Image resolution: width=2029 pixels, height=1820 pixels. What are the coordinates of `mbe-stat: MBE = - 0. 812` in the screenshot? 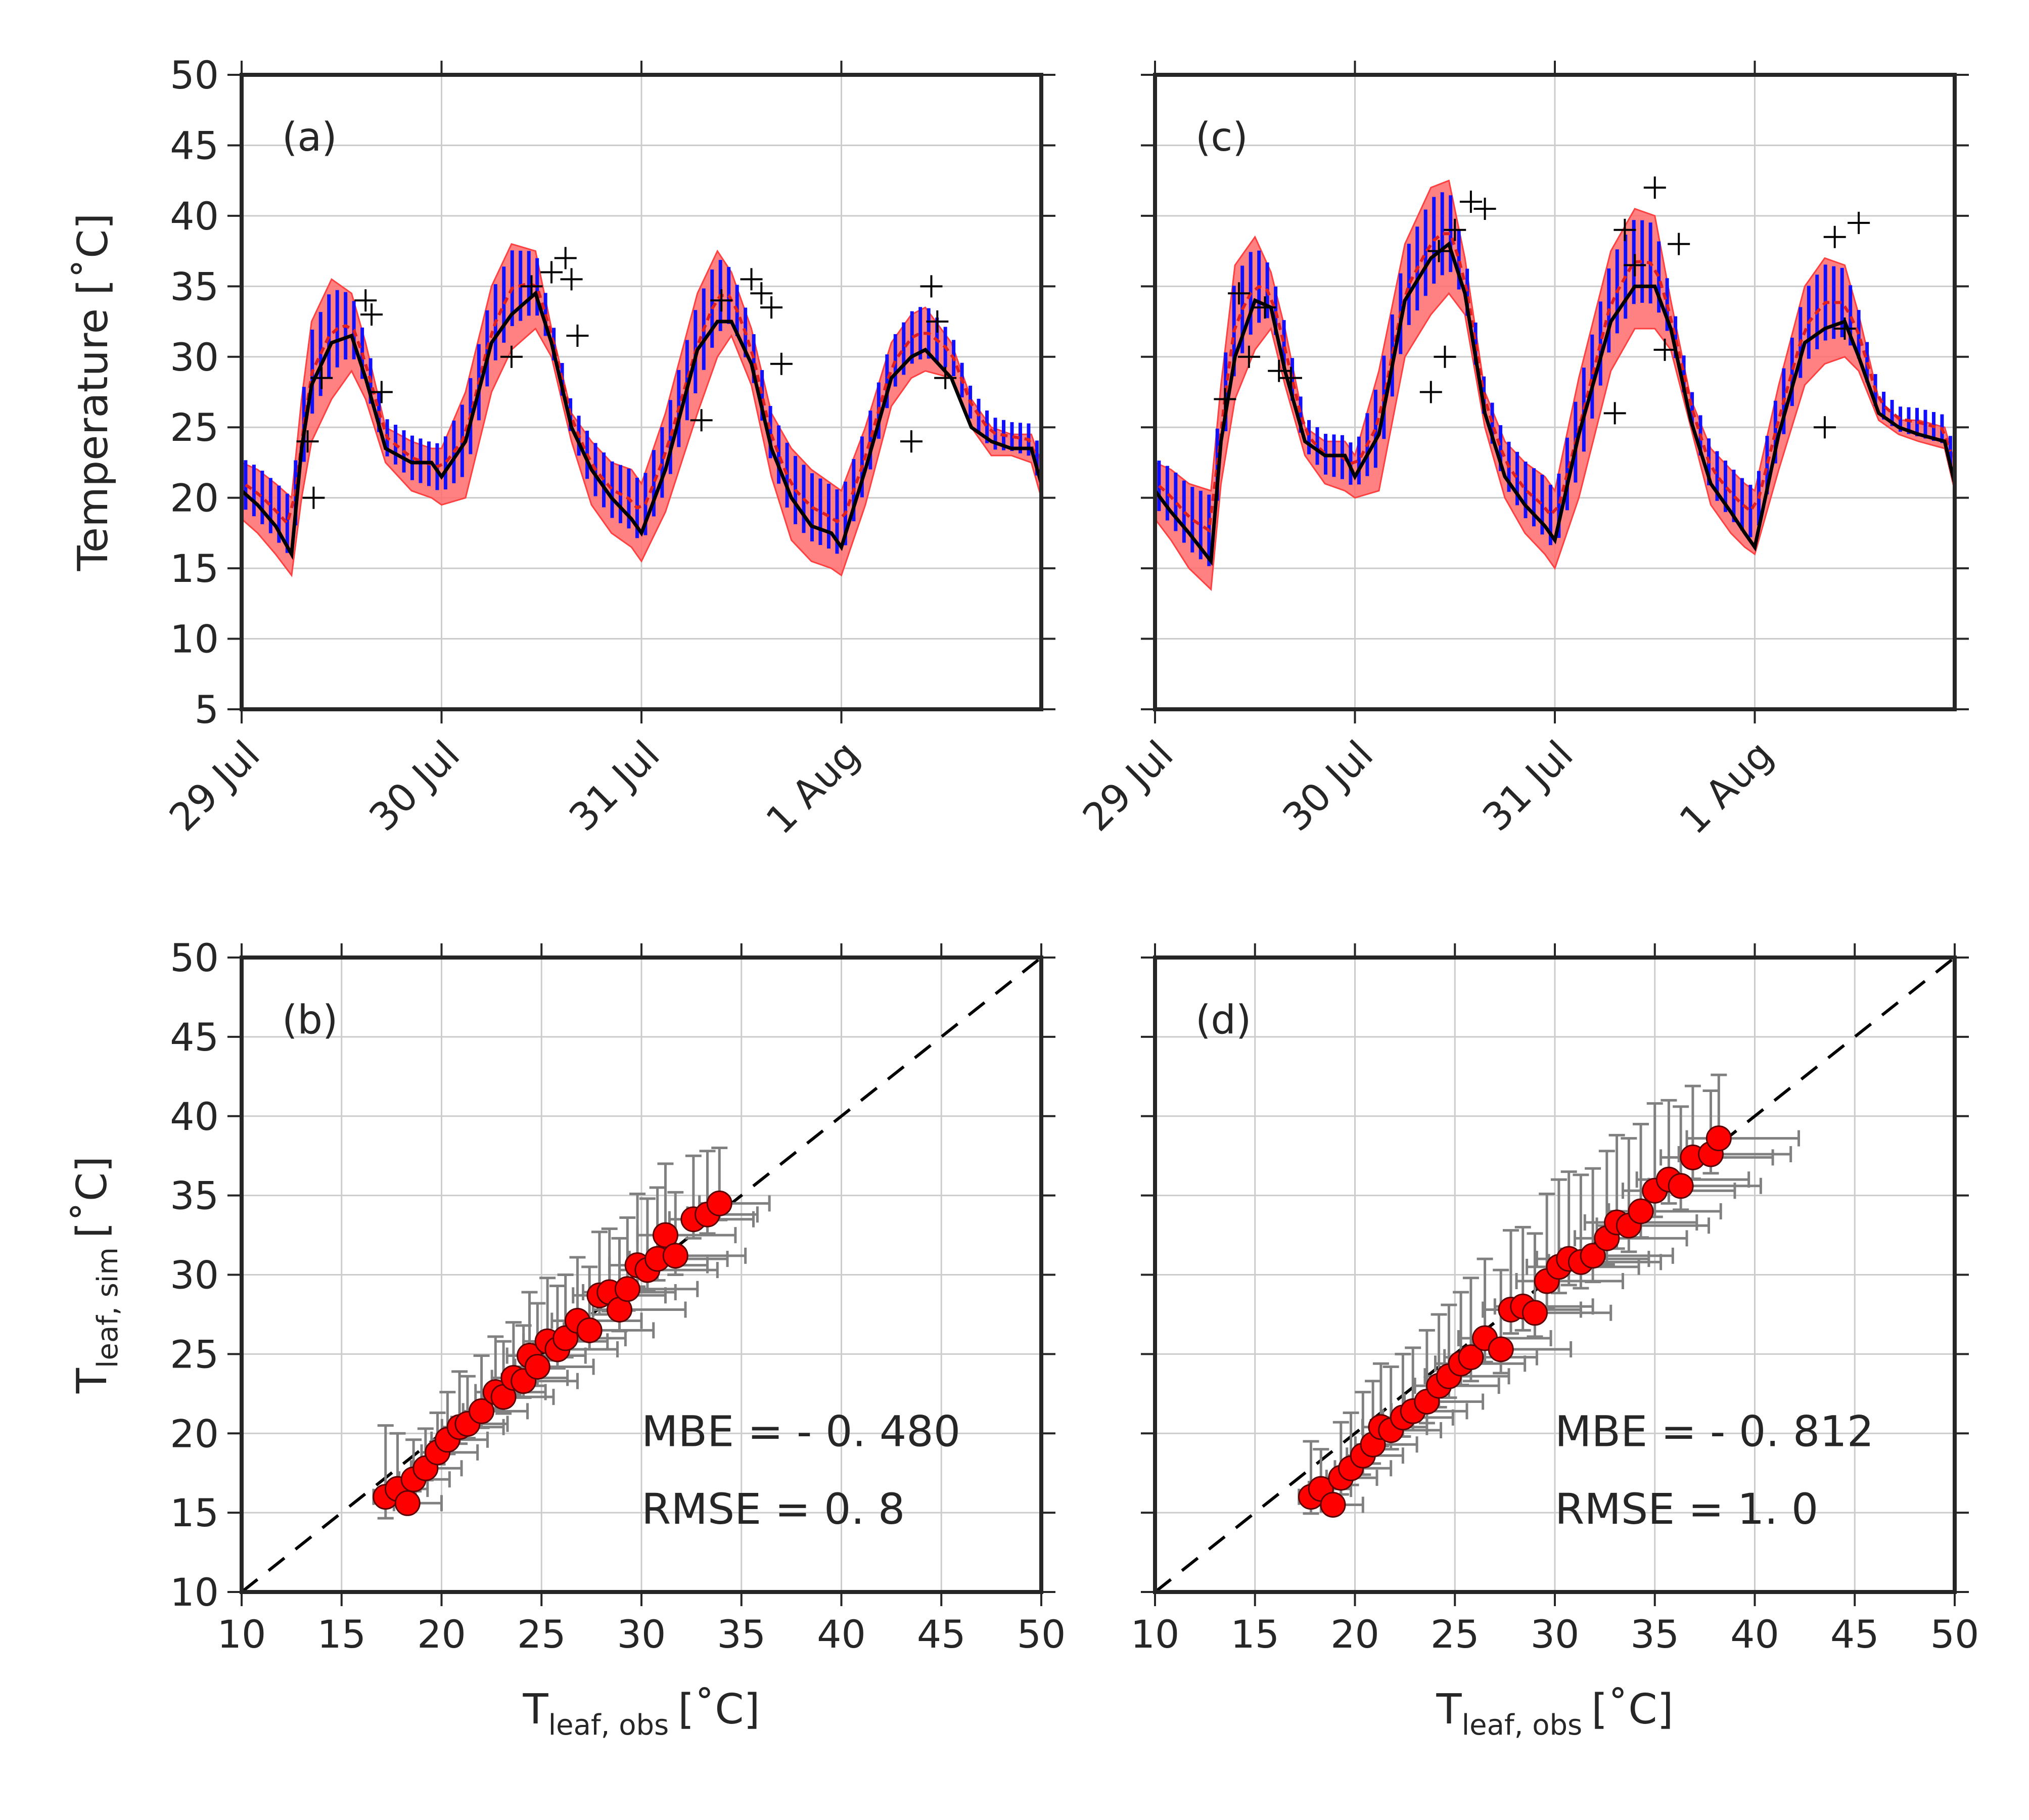 It's located at (1714, 1431).